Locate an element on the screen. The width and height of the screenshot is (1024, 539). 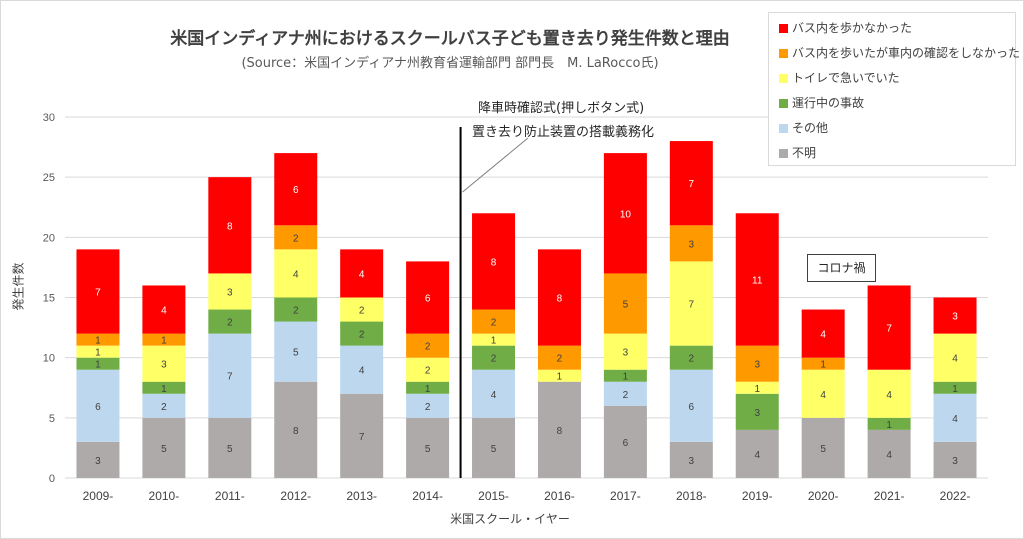
x-tick-label: 2018- is located at coordinates (691, 496).